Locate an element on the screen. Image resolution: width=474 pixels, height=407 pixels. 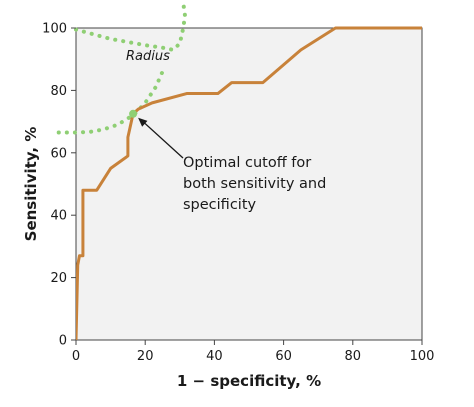
x-tick-label: 20 is located at coordinates (145, 356).